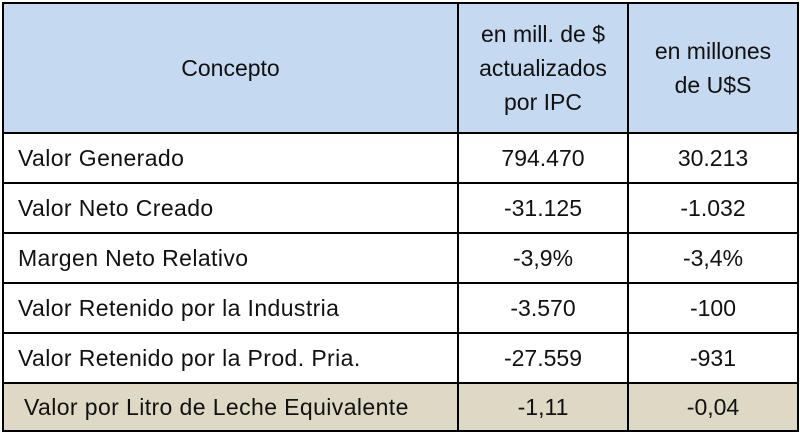 This screenshot has height=434, width=800. Describe the element at coordinates (230, 258) in the screenshot. I see `row-concept: Margen Neto Relativo` at that location.